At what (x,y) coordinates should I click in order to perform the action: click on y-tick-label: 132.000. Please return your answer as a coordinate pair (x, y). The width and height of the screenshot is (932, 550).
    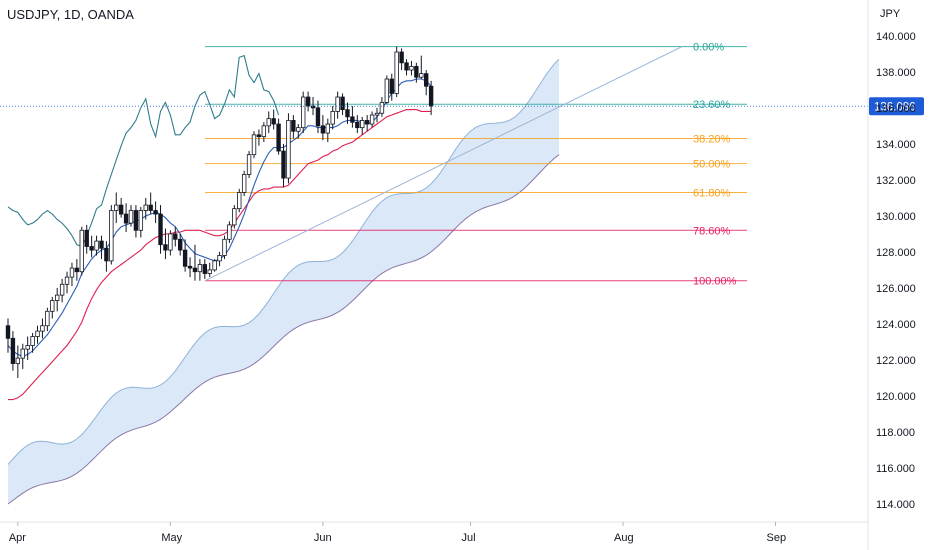
    Looking at the image, I should click on (896, 181).